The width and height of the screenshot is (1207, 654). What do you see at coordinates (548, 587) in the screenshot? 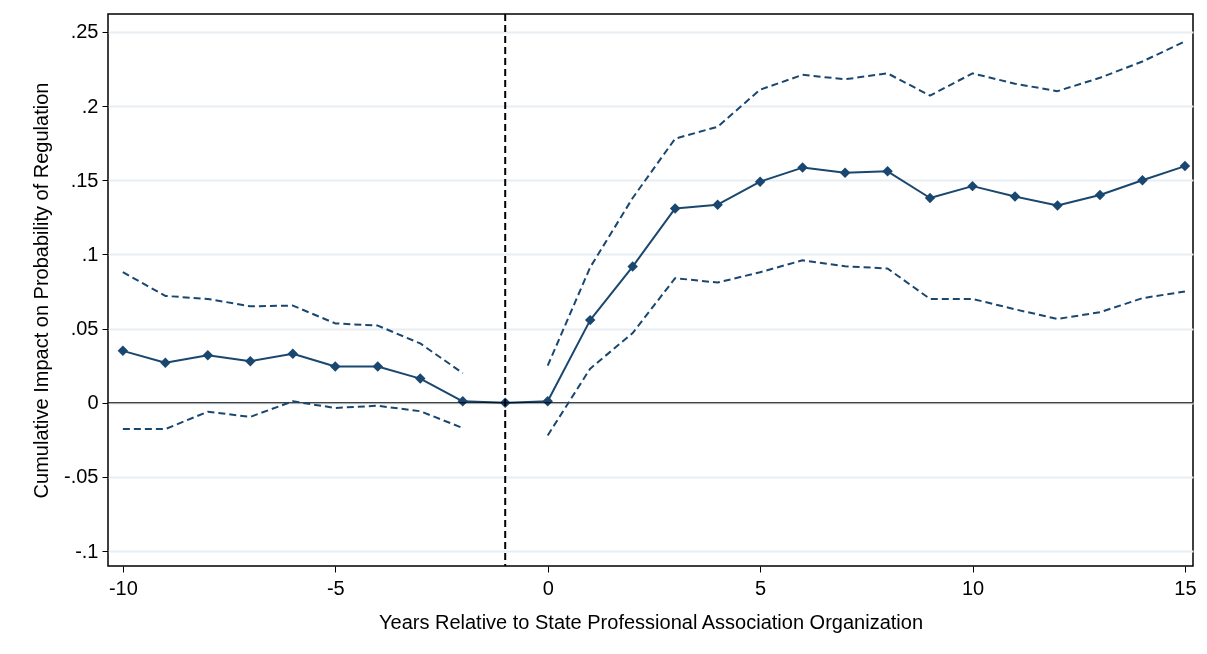
I see `x-tick-label: 0` at bounding box center [548, 587].